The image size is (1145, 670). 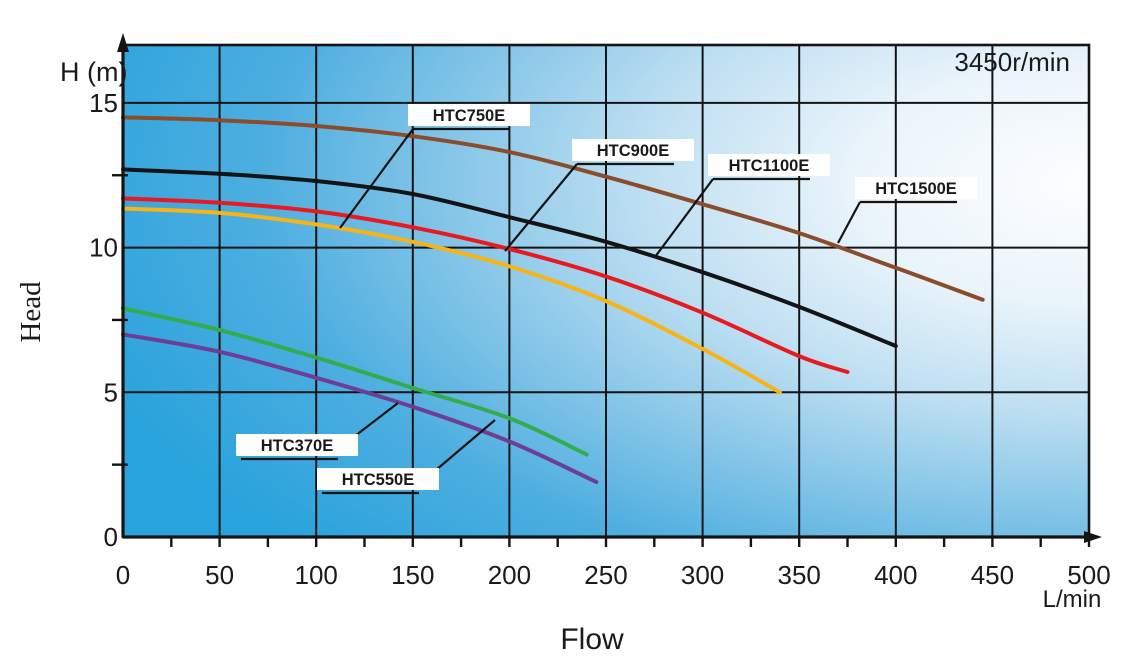 I want to click on label-text: HTC900E, so click(x=633, y=151).